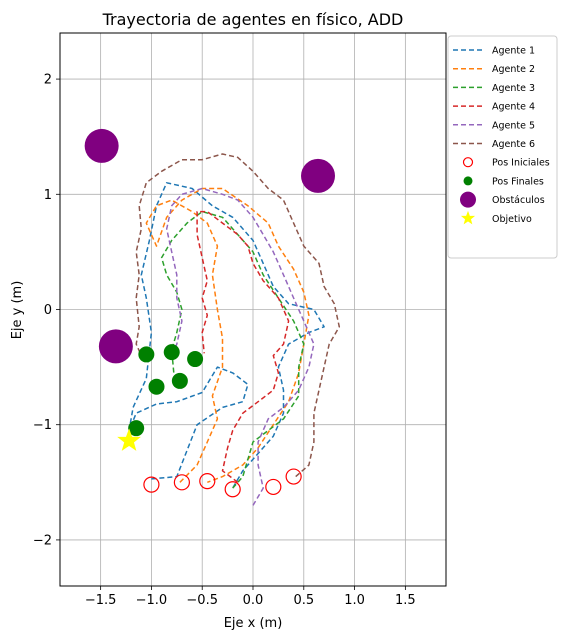 The image size is (566, 640). What do you see at coordinates (48, 310) in the screenshot?
I see `y-tick-label: 0` at bounding box center [48, 310].